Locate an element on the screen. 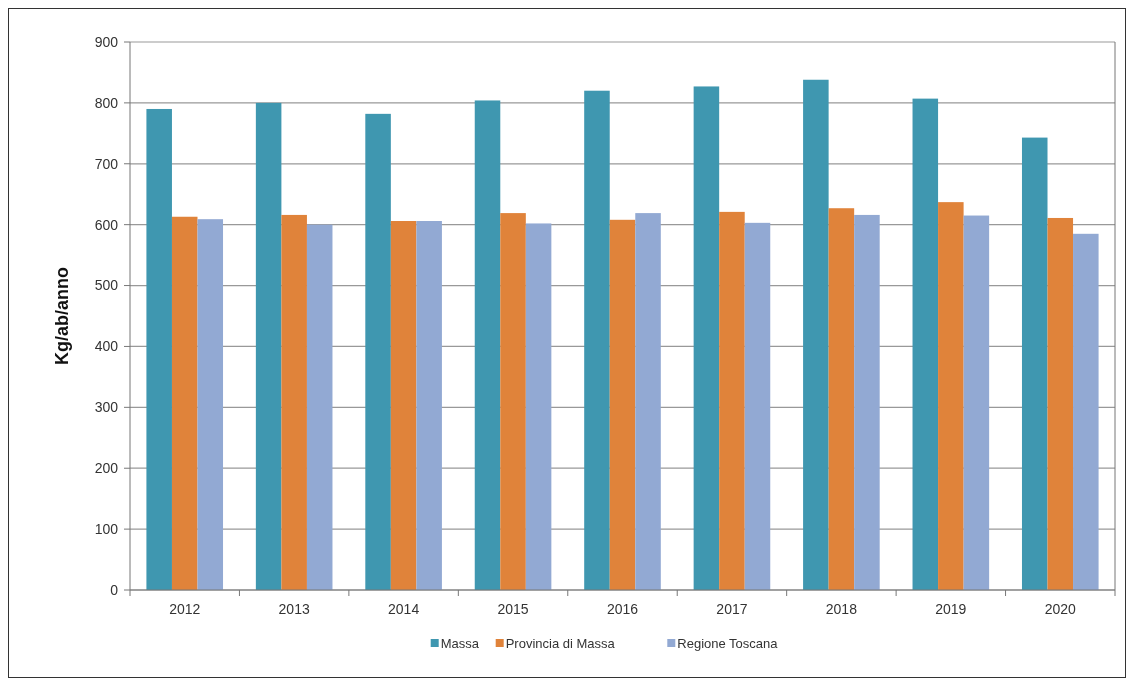 This screenshot has height=686, width=1134. x-tick-label: 2018 is located at coordinates (841, 609).